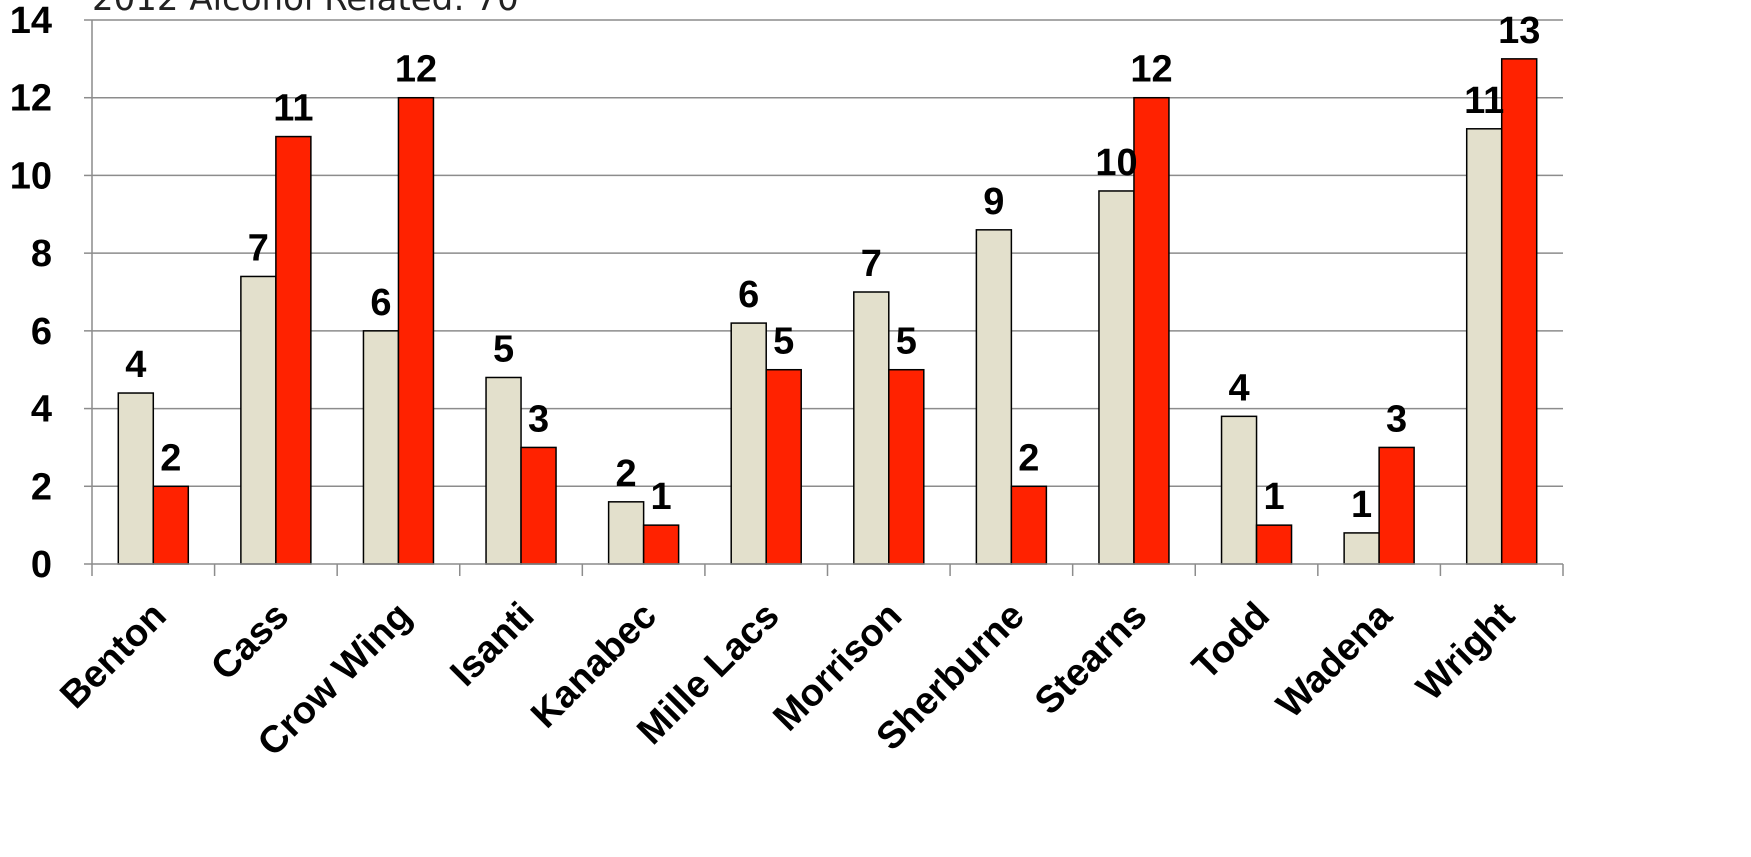  What do you see at coordinates (1116, 163) in the screenshot?
I see `data-label: 10` at bounding box center [1116, 163].